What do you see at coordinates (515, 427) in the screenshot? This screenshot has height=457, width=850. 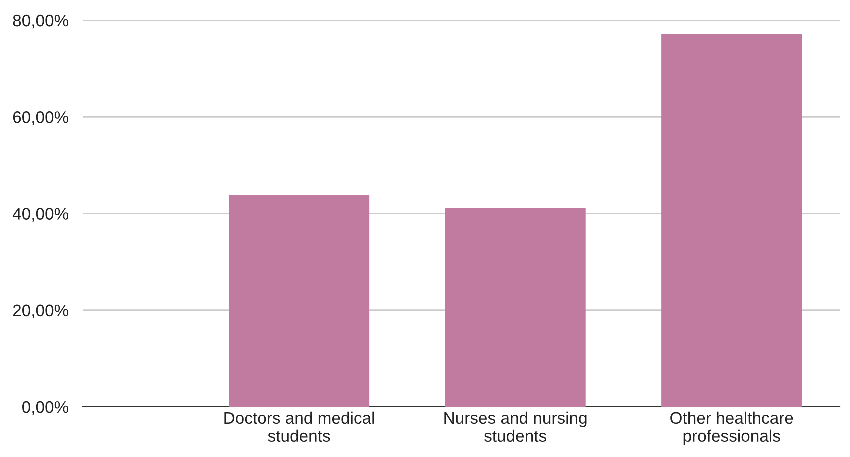 I see `x-tick-label: Nurses and nursing students` at bounding box center [515, 427].